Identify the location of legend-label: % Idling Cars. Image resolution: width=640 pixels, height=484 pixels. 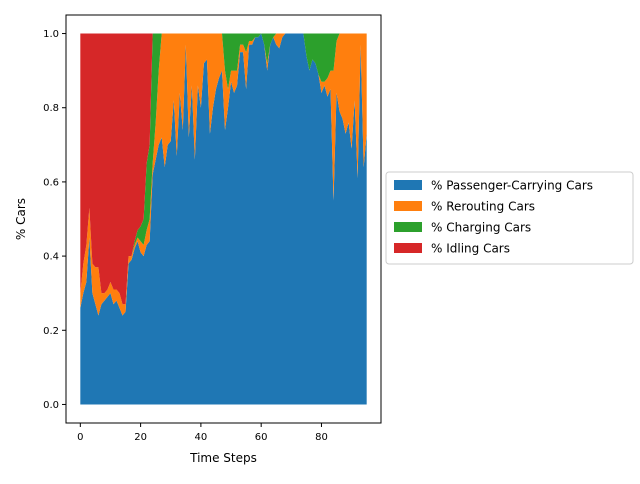
(470, 249).